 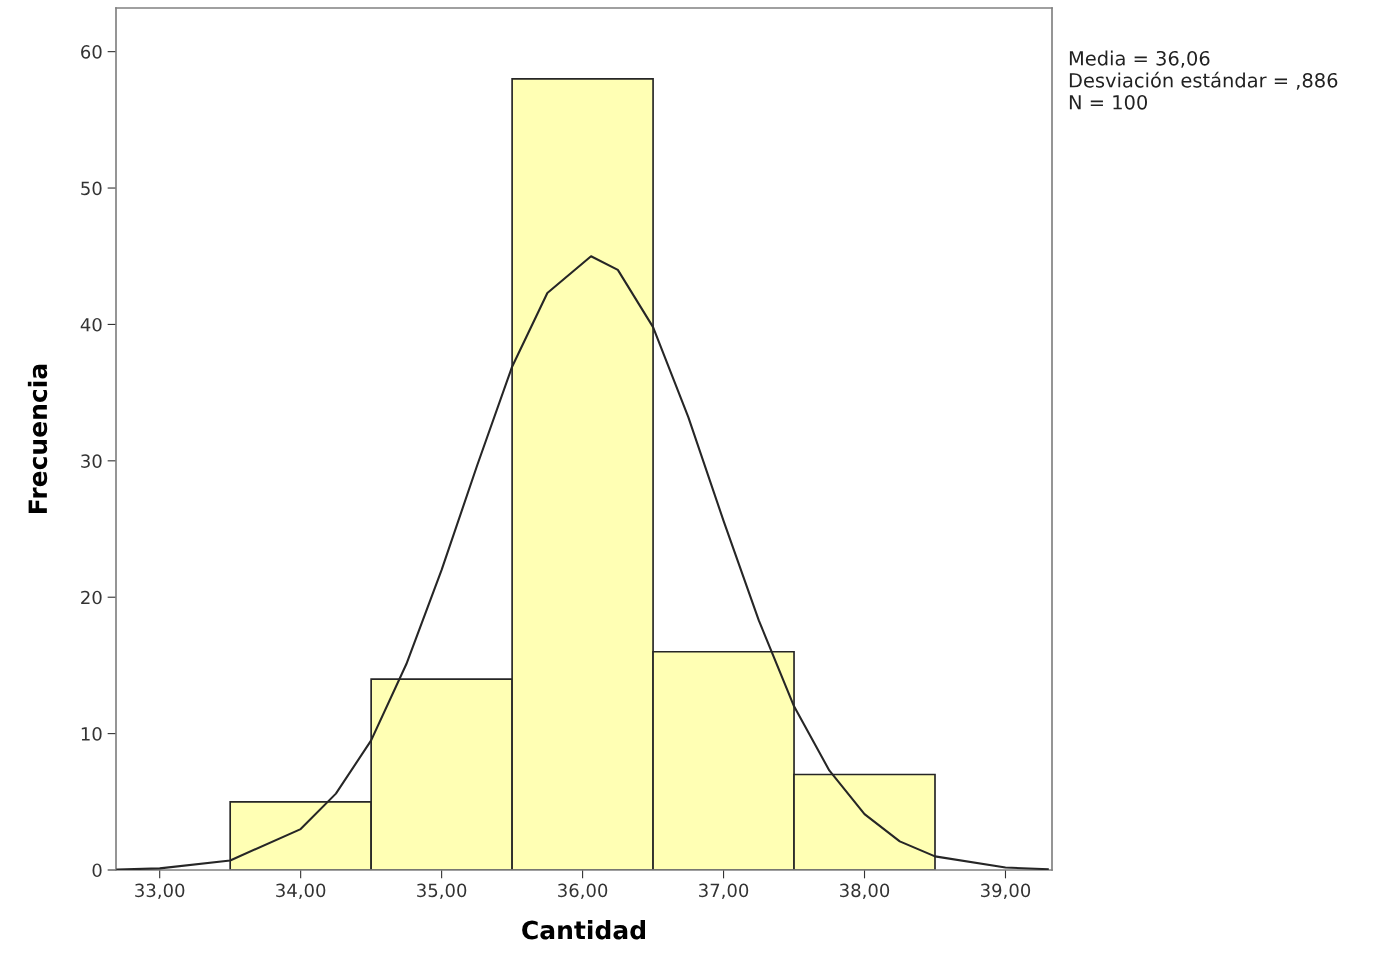 I want to click on y-tick-label: 0, so click(x=97, y=870).